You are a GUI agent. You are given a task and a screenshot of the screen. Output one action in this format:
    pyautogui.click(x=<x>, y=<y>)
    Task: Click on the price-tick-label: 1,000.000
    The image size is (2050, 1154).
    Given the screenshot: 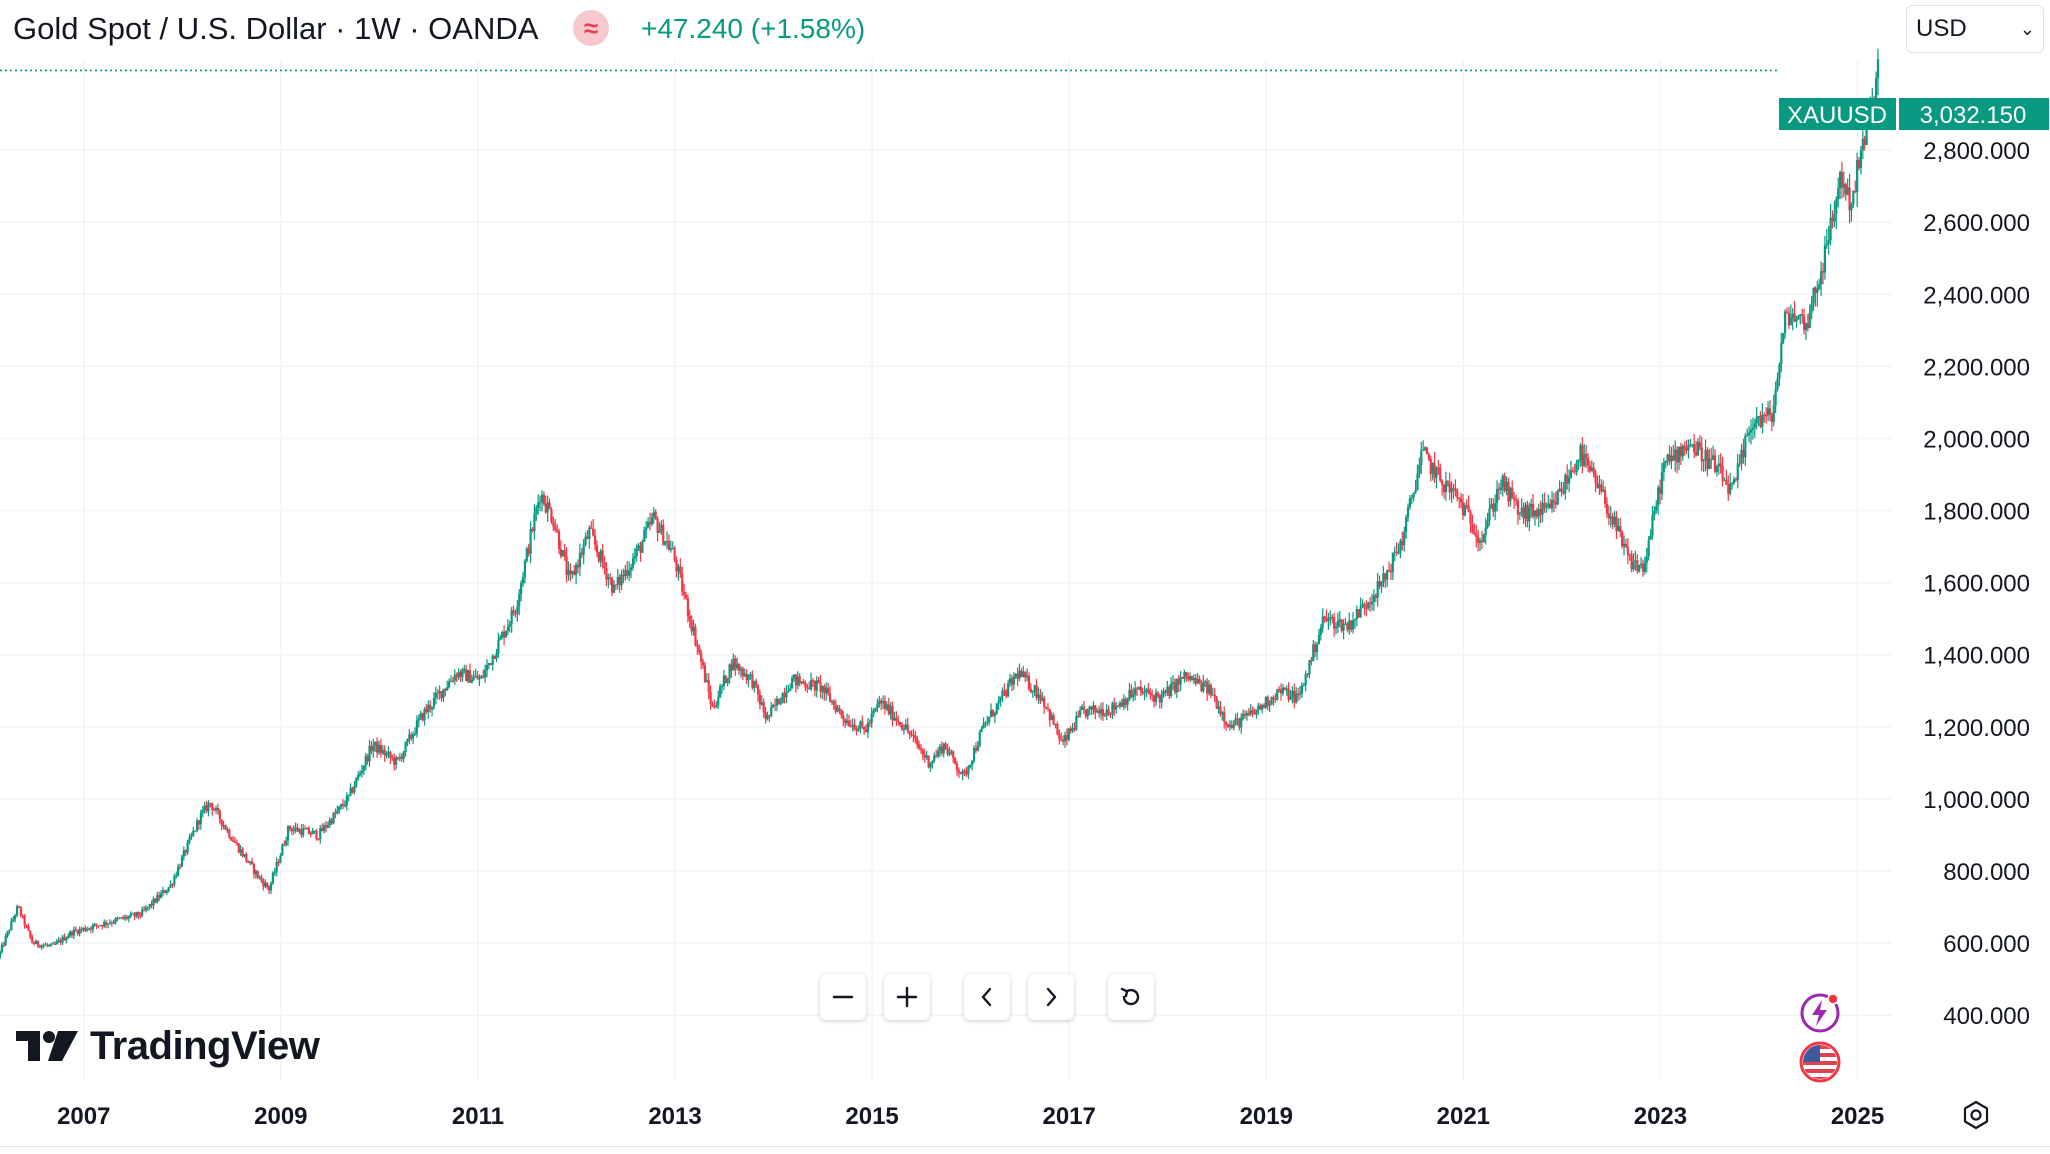 What is the action you would take?
    pyautogui.click(x=1976, y=800)
    